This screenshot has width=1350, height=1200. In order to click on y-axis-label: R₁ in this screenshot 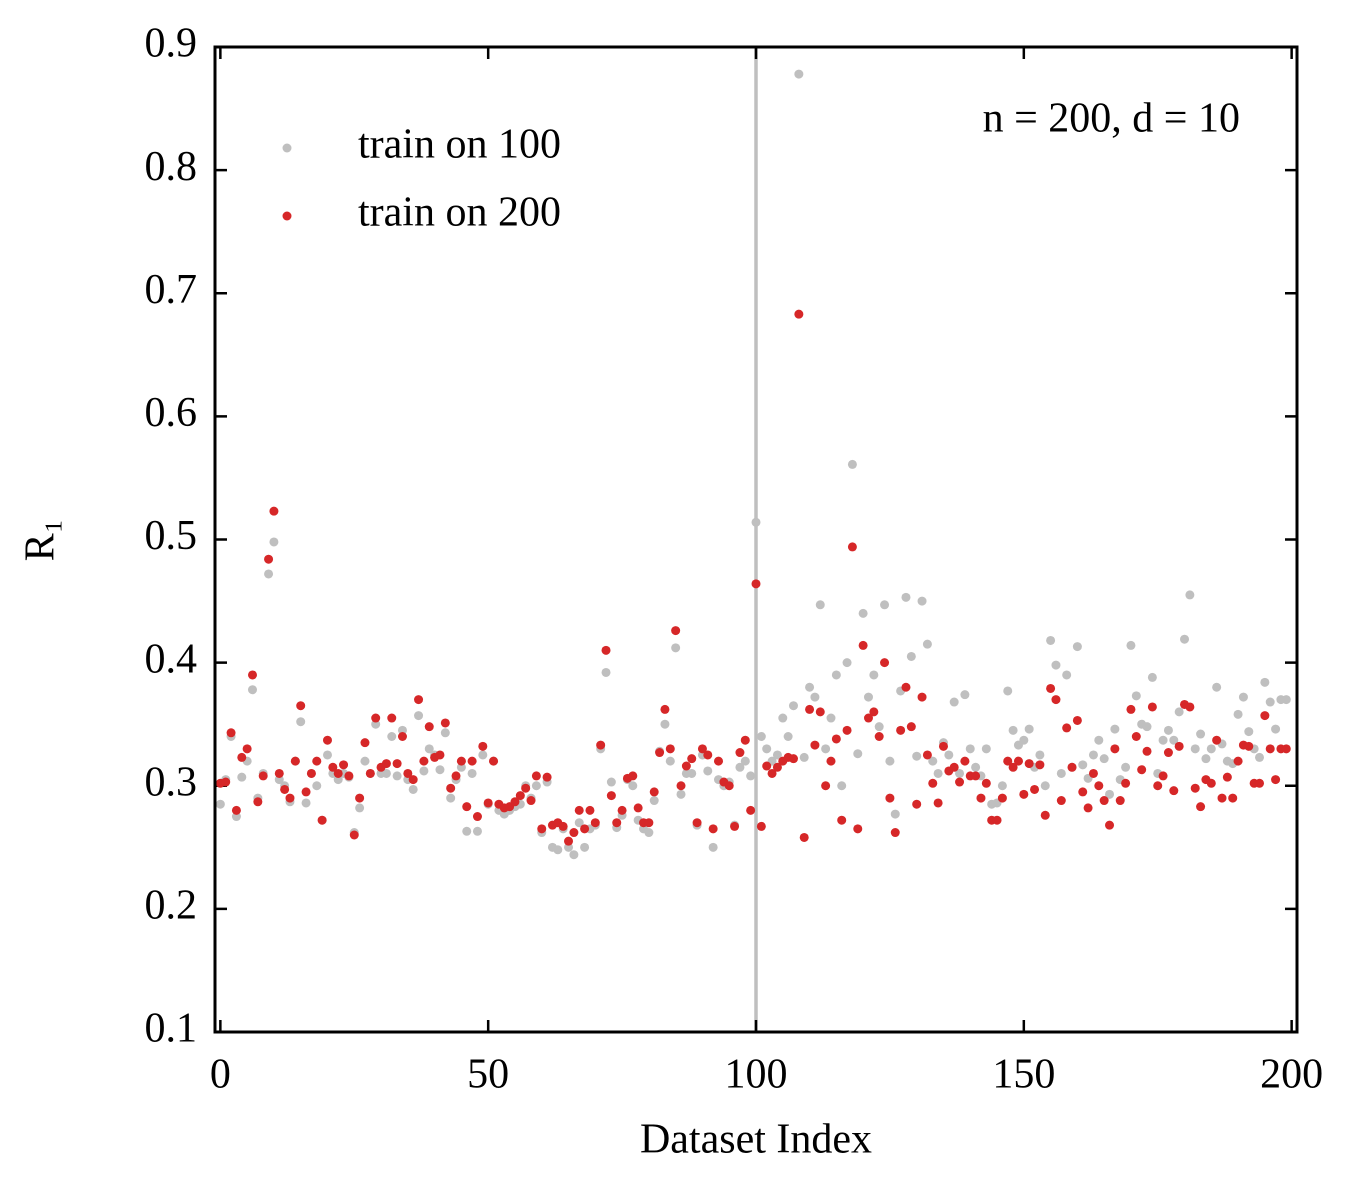, I will do `click(41, 540)`.